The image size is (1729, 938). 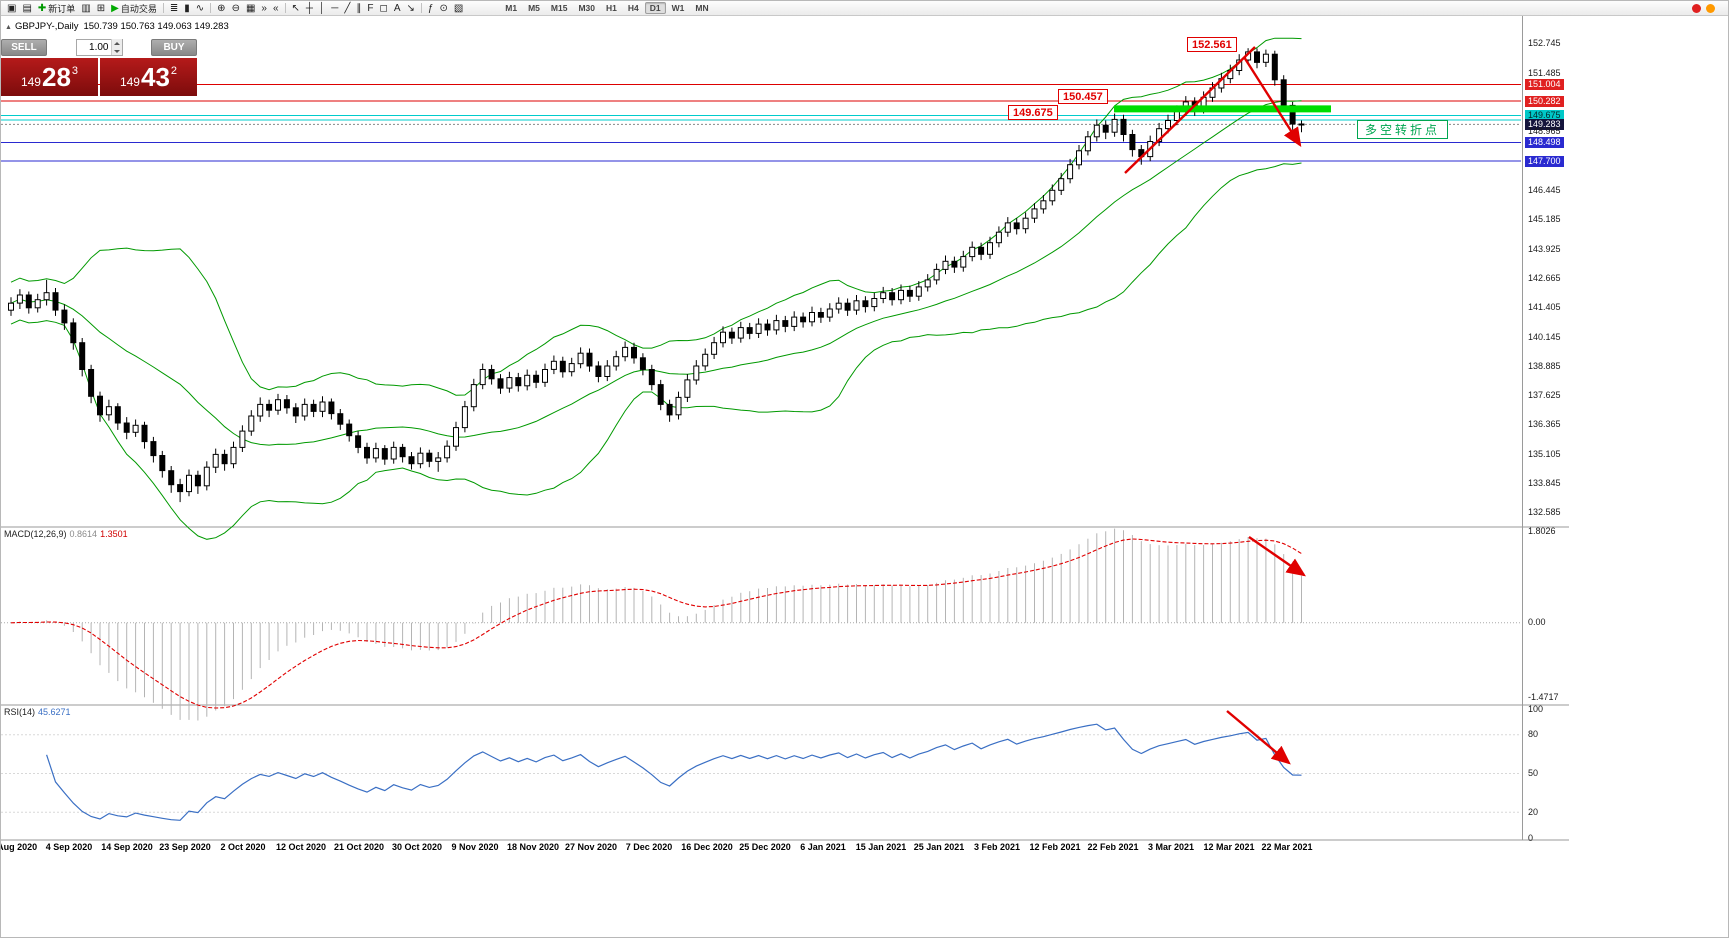 I want to click on fibonacci-button: F, so click(x=370, y=8).